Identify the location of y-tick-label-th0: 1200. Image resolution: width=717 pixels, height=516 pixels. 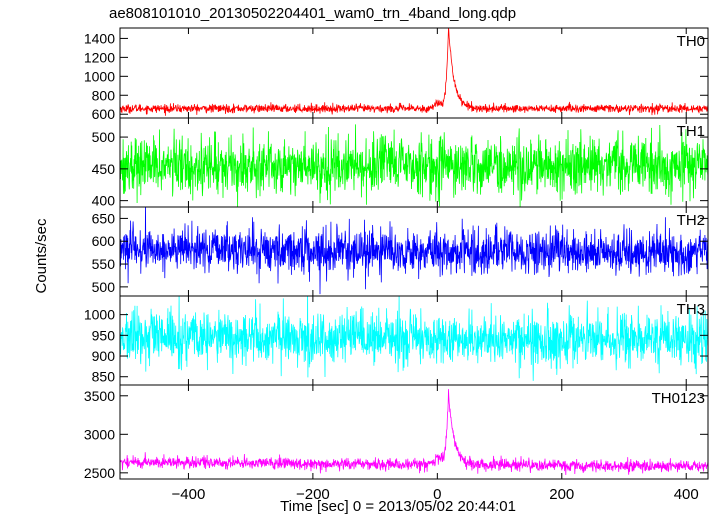
(99, 57).